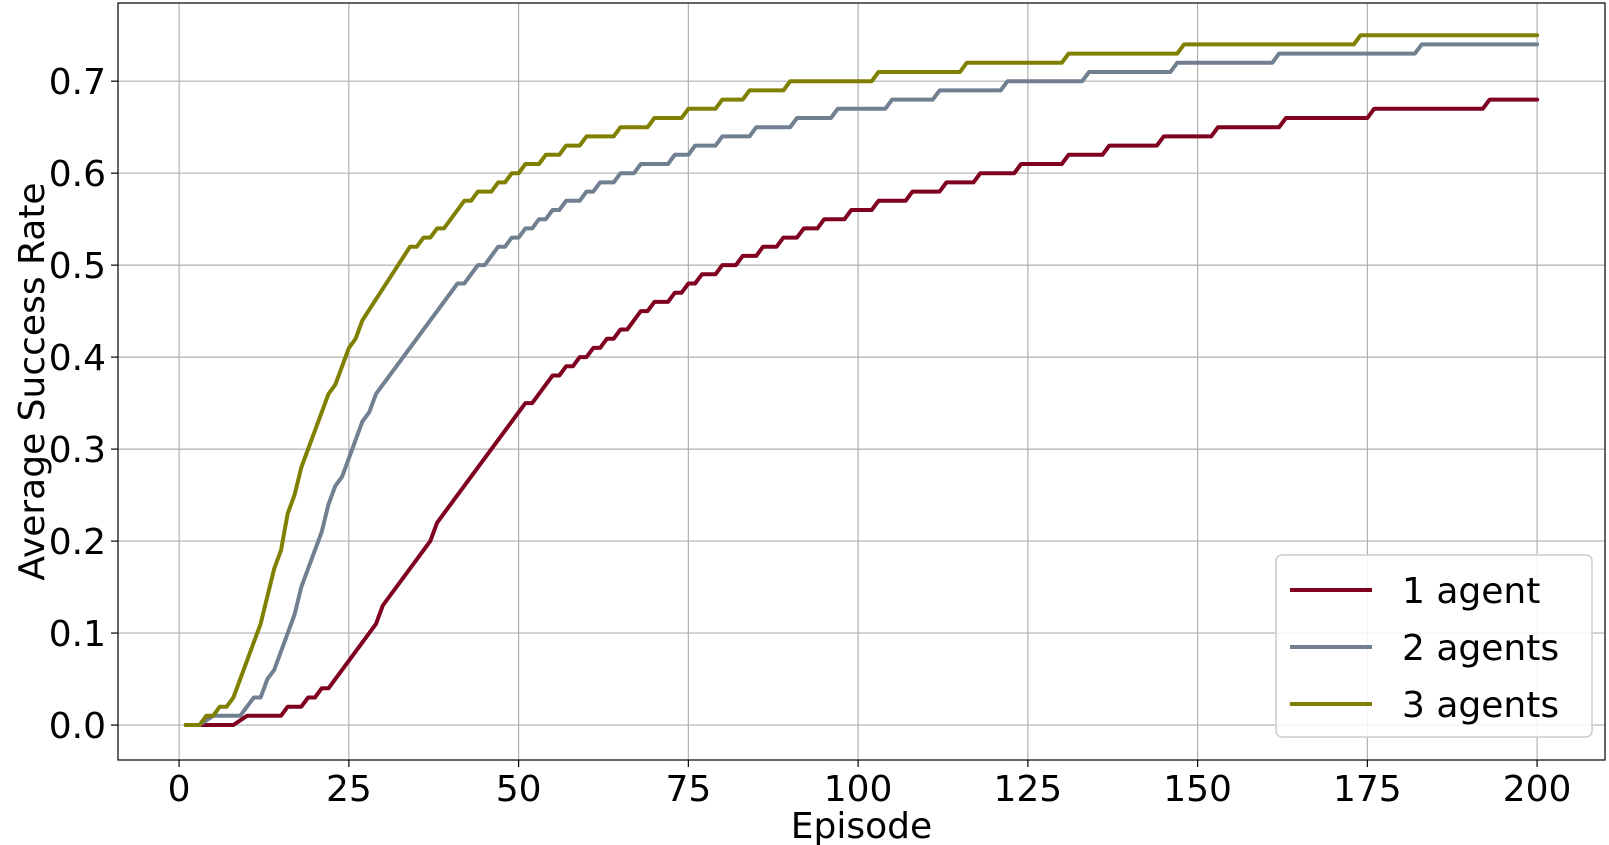 The image size is (1609, 845). I want to click on legend-label-1: 1 agent, so click(1471, 591).